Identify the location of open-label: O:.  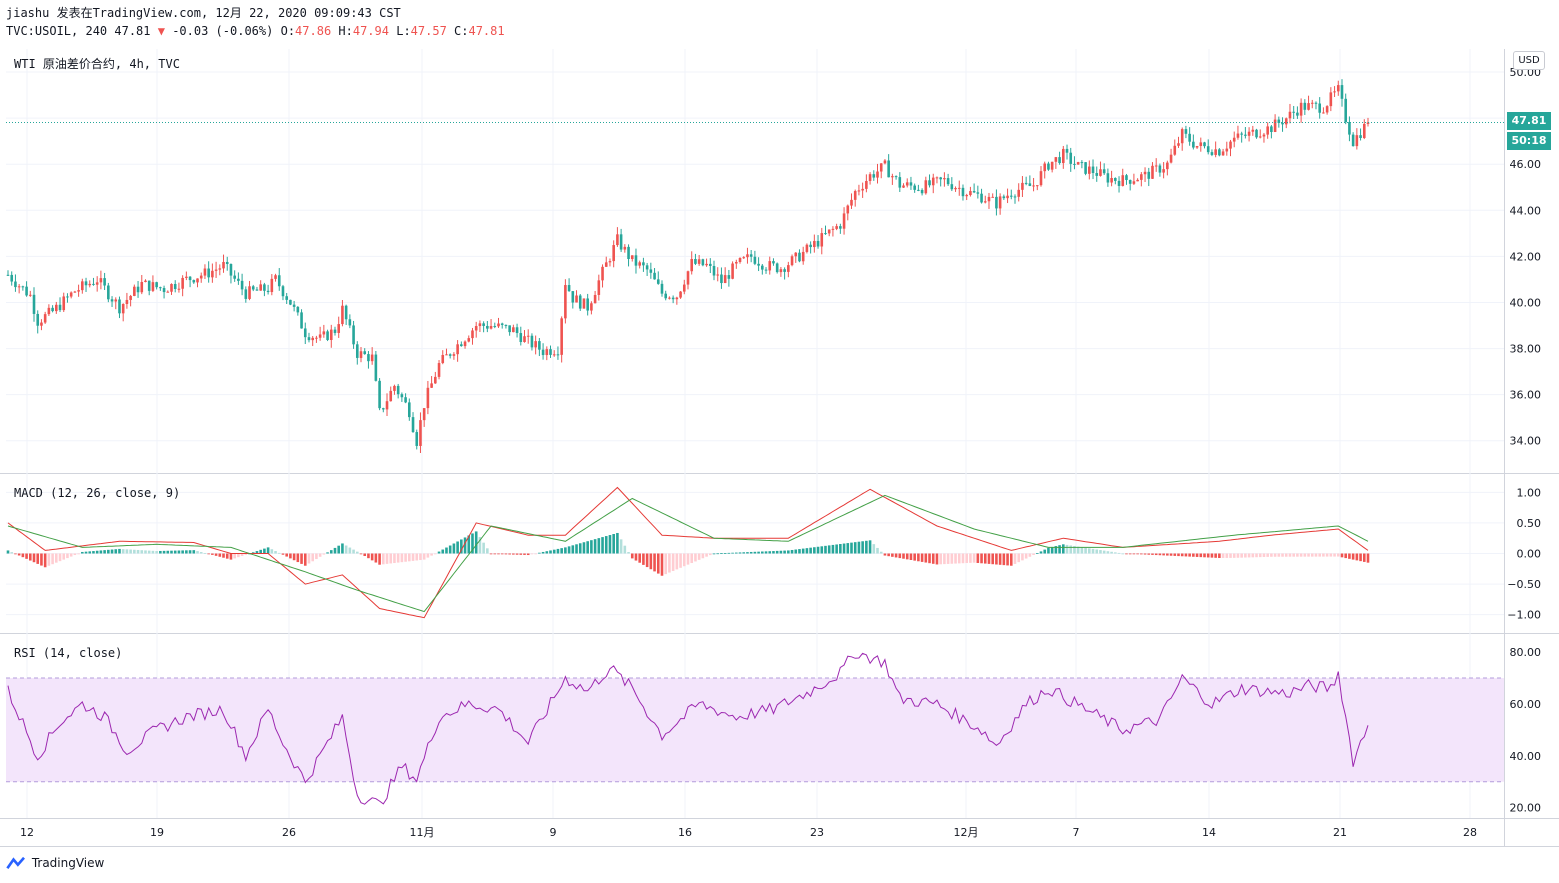
(288, 31).